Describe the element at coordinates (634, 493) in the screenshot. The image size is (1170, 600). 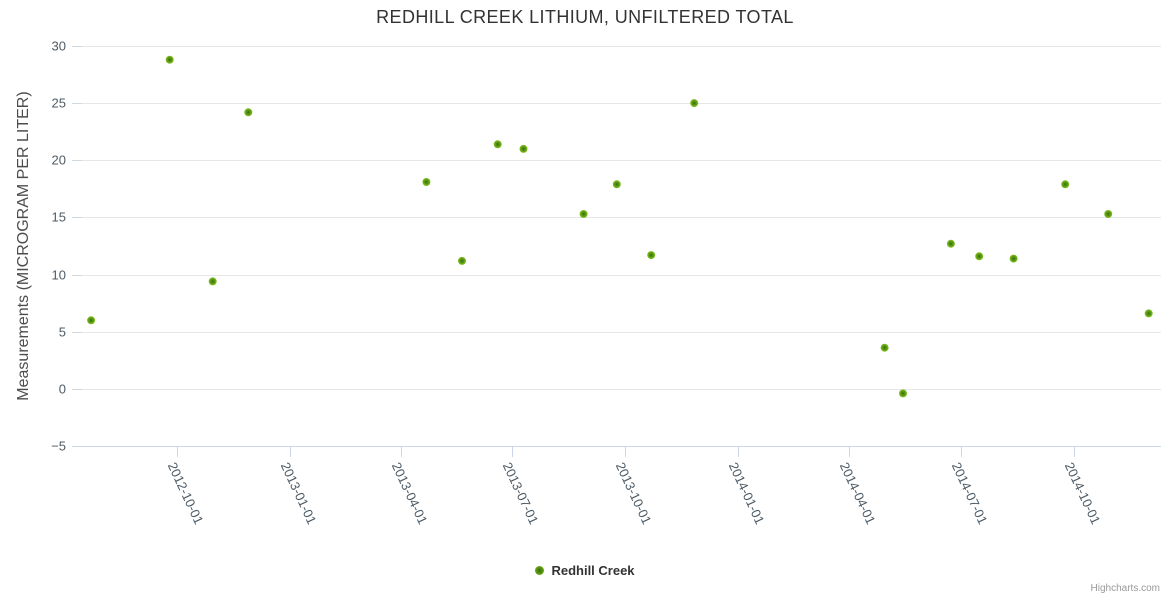
I see `x-axis-tick-label: 2013-10-01` at that location.